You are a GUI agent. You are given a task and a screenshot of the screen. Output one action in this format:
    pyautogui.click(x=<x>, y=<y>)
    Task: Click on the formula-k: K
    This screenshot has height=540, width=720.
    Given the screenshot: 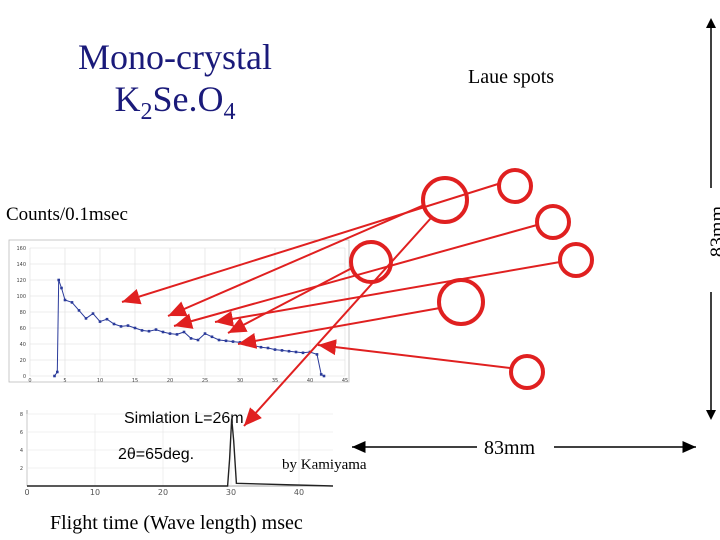 What is the action you would take?
    pyautogui.click(x=127, y=99)
    